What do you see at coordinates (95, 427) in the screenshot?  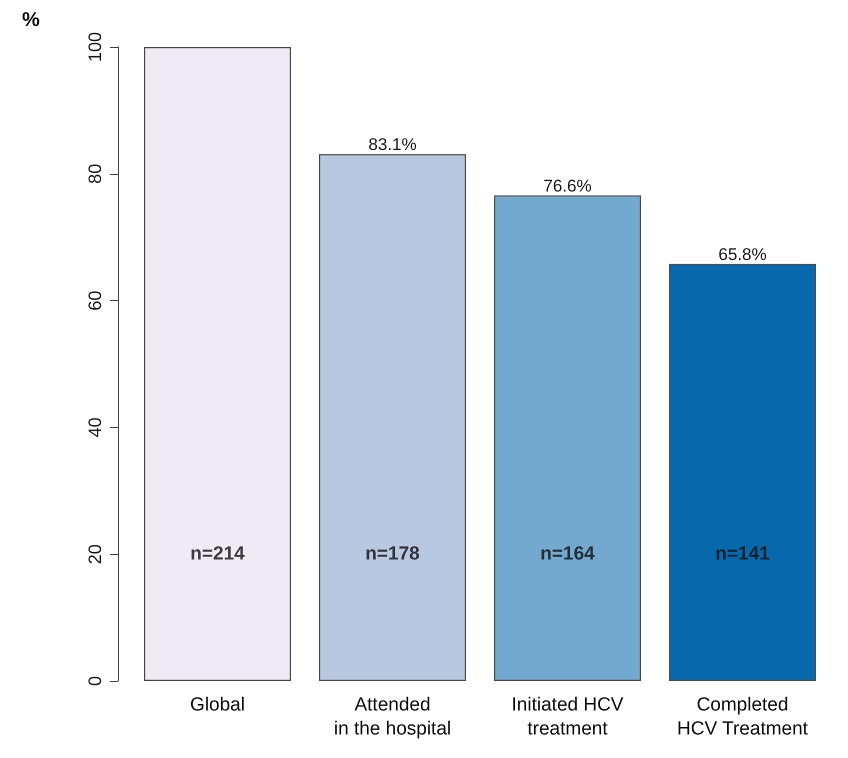 I see `y-tick-label: 40` at bounding box center [95, 427].